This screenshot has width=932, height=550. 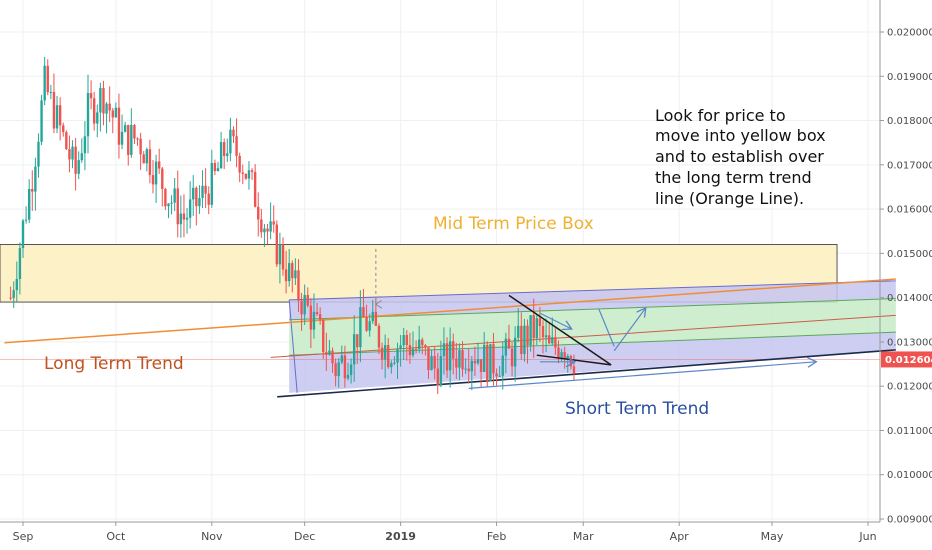 What do you see at coordinates (592, 343) in the screenshot?
I see `channel-lower-green-line` at bounding box center [592, 343].